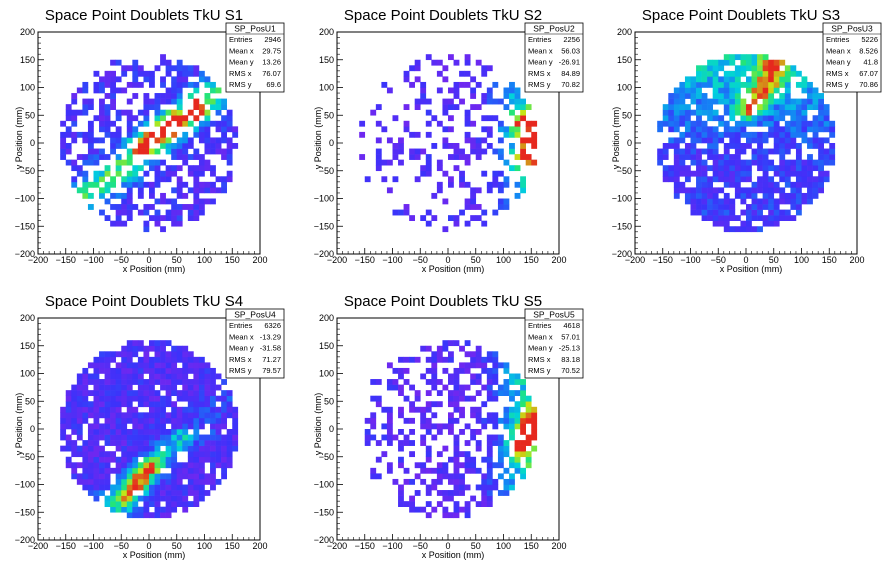 Image resolution: width=896 pixels, height=572 pixels. Describe the element at coordinates (326, 346) in the screenshot. I see `y-tick-label: 150` at that location.